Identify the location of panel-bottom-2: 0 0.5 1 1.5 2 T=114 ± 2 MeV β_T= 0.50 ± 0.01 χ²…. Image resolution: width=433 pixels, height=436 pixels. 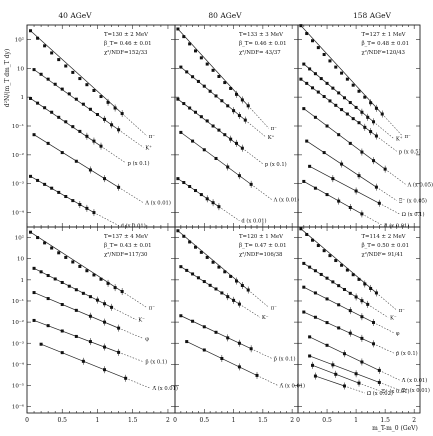
(363, 325).